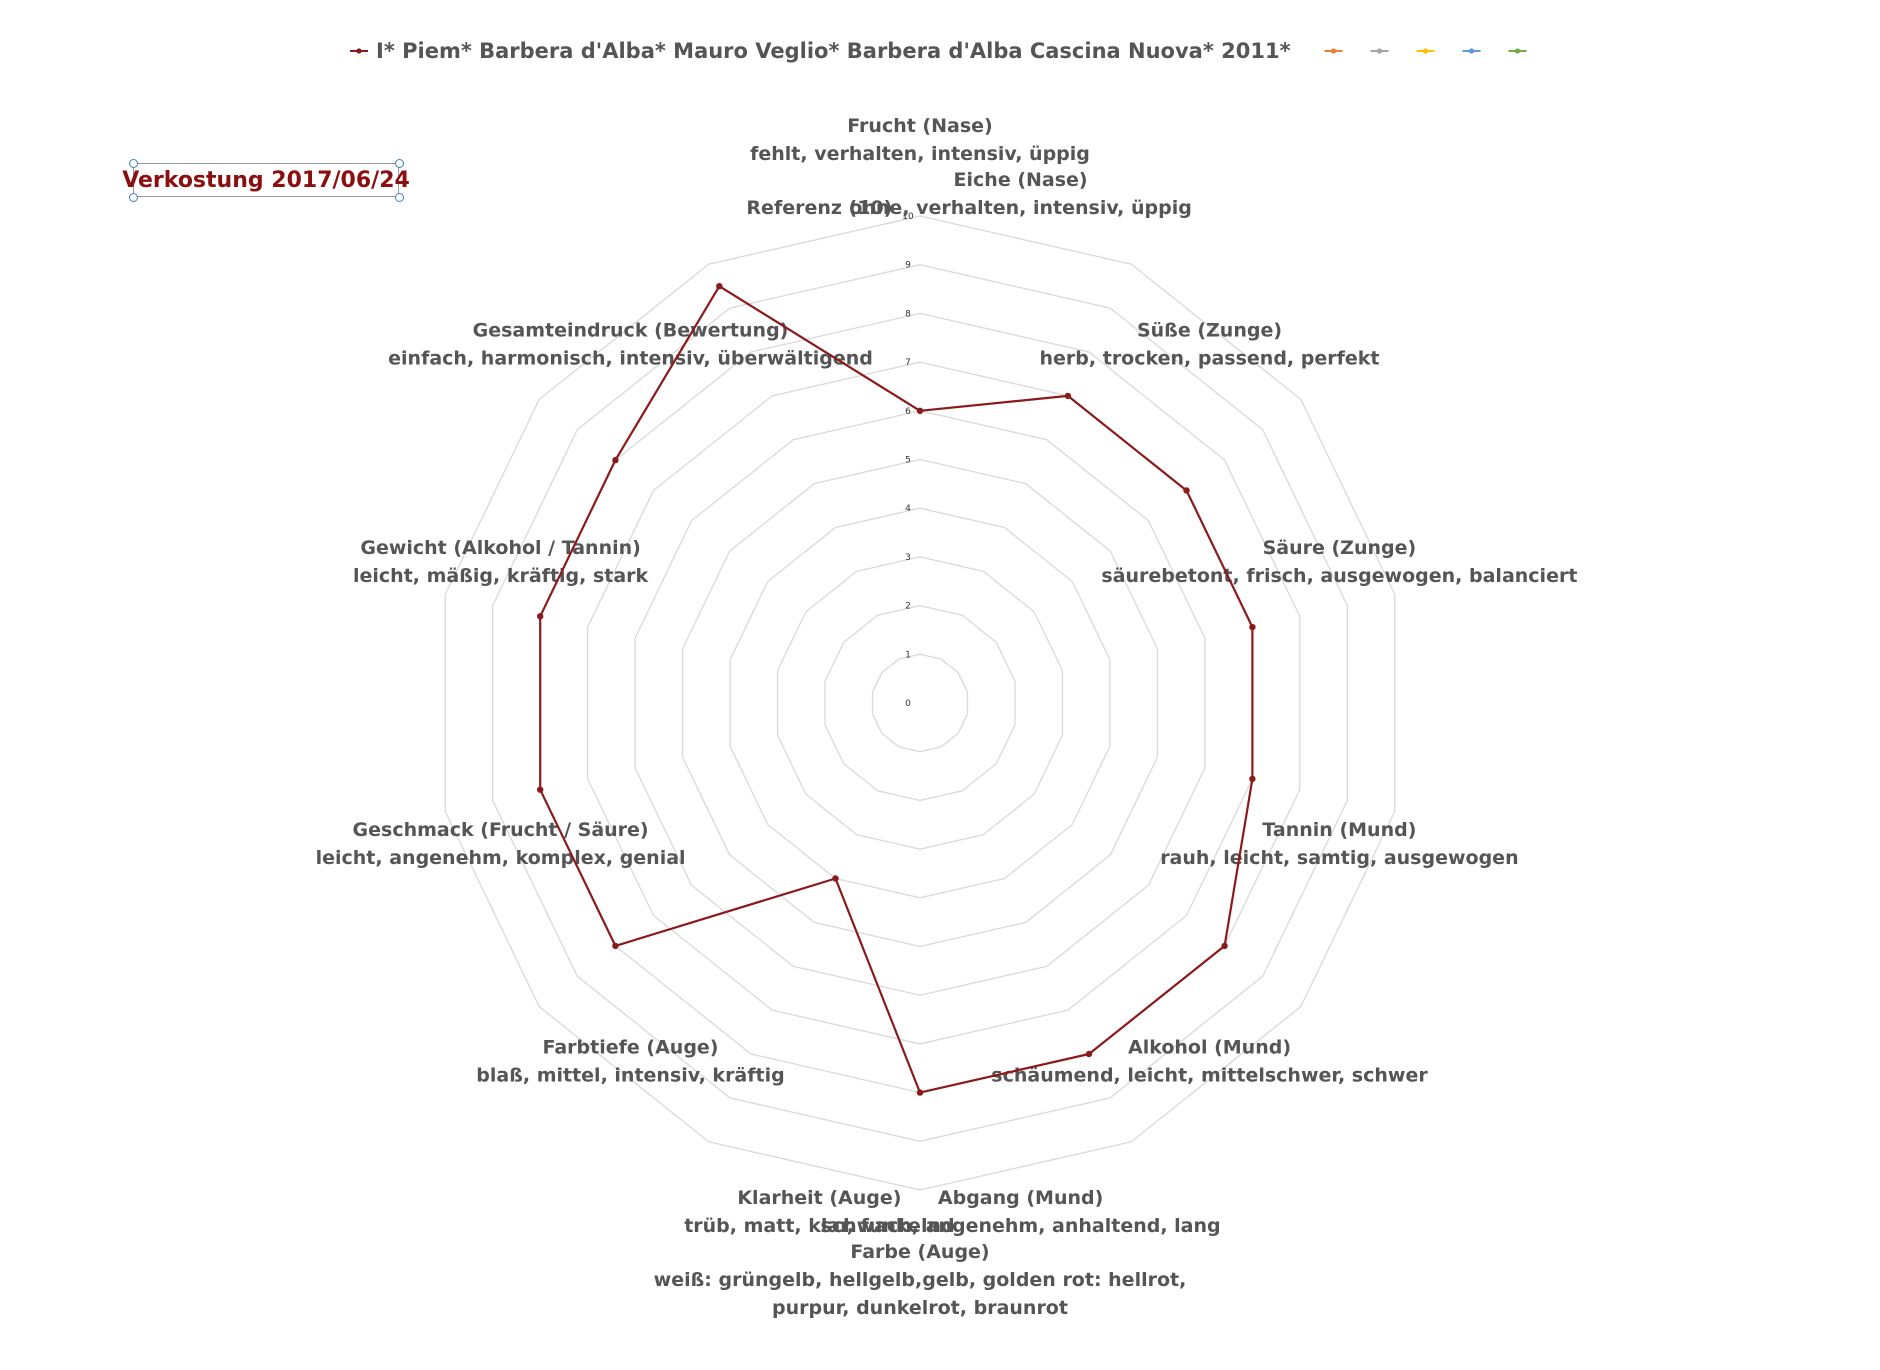 Image resolution: width=1880 pixels, height=1370 pixels. I want to click on axis-title-12: Gesamteindruck (Bewertung), so click(631, 330).